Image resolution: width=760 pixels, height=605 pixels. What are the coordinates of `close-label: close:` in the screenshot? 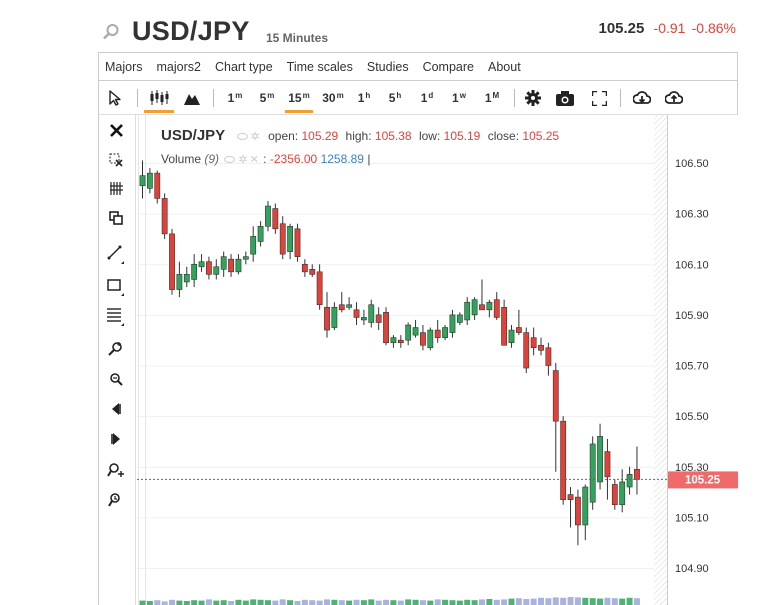 It's located at (503, 136).